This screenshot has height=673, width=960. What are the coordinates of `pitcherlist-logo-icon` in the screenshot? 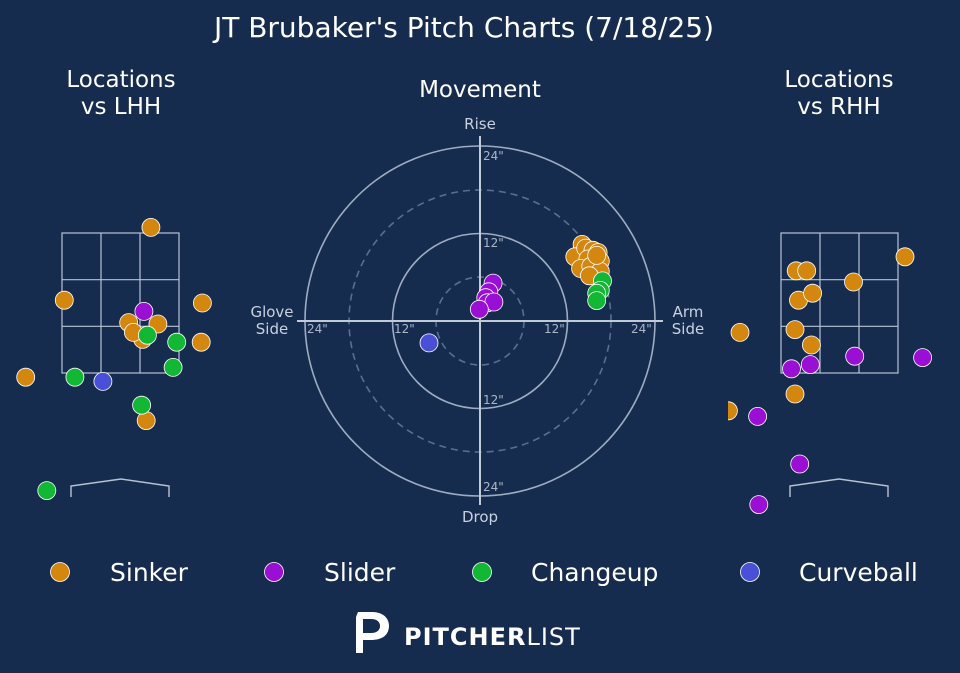 It's located at (372, 632).